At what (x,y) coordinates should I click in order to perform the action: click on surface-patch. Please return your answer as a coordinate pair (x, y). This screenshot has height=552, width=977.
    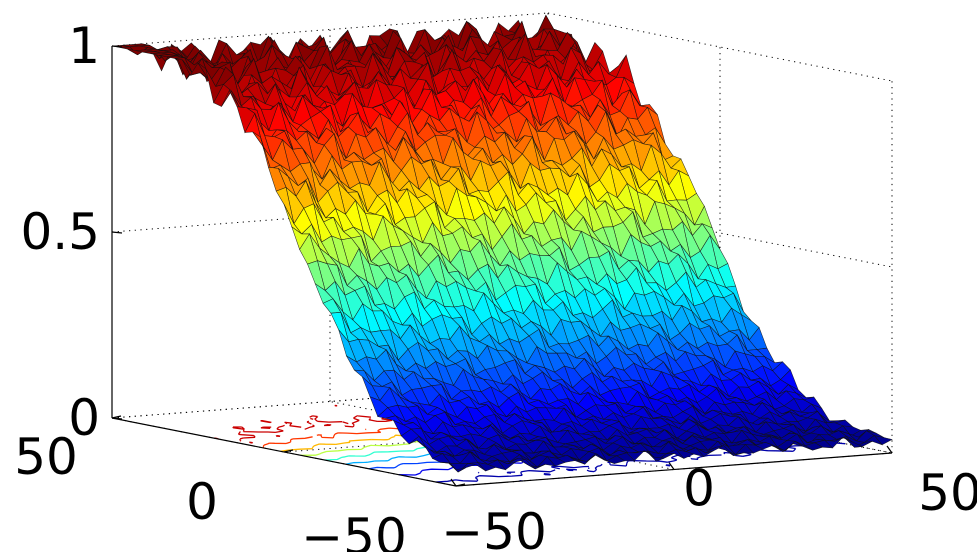
    Looking at the image, I should click on (457, 467).